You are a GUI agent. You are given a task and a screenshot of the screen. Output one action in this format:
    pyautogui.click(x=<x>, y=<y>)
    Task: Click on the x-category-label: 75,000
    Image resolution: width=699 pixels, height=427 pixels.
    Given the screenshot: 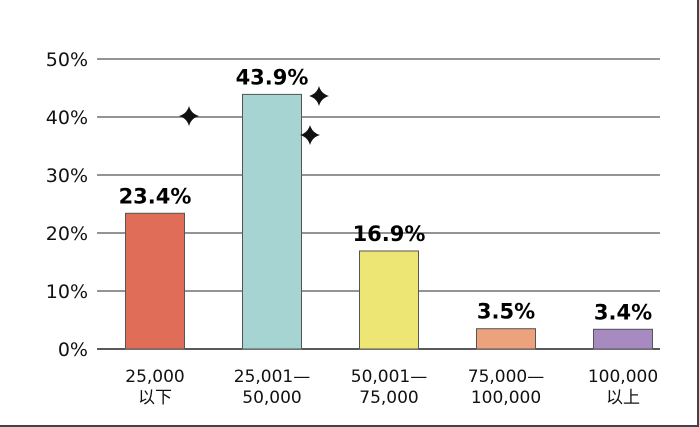 What is the action you would take?
    pyautogui.click(x=388, y=398)
    